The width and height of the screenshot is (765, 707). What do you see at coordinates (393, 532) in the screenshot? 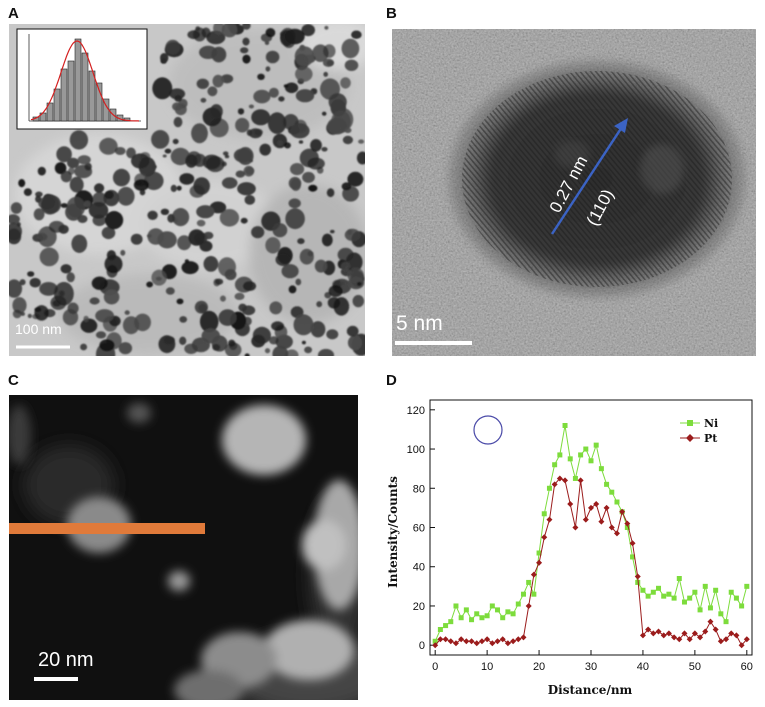
I see `y-axis-label: Intensity/Counts` at bounding box center [393, 532].